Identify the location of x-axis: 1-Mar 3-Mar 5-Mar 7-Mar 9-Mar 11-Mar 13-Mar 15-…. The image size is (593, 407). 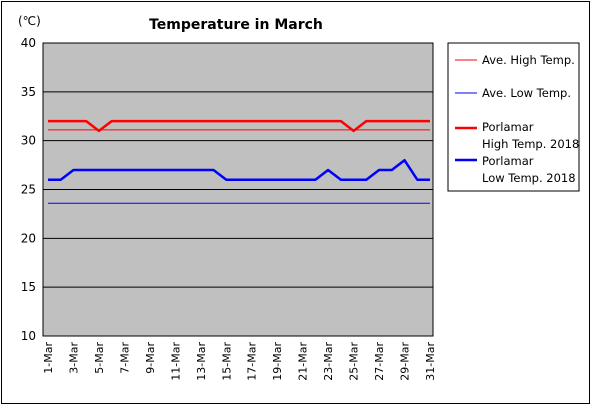
(239, 361).